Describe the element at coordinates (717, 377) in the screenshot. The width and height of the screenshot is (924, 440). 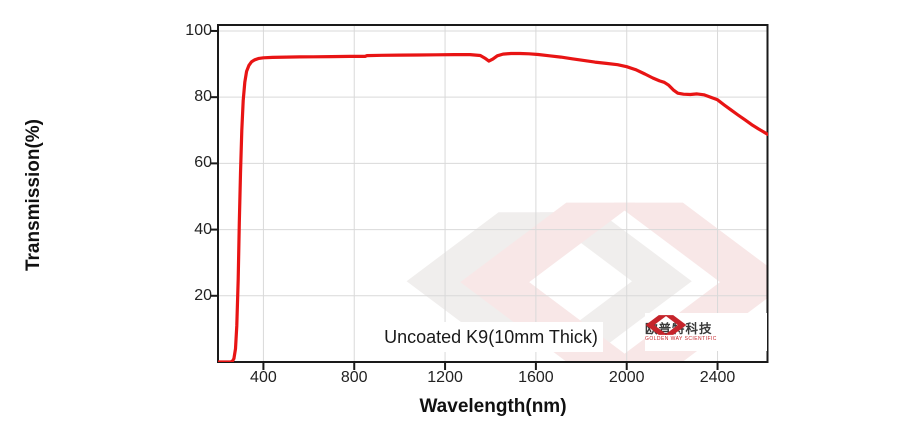
I see `x-tick-label-2400: 2400` at that location.